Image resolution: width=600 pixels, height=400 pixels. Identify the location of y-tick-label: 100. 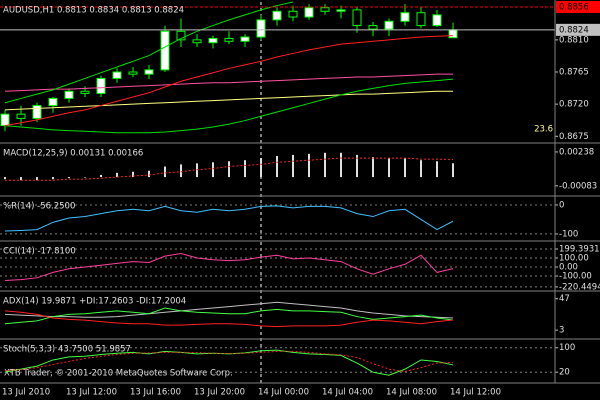
(567, 348).